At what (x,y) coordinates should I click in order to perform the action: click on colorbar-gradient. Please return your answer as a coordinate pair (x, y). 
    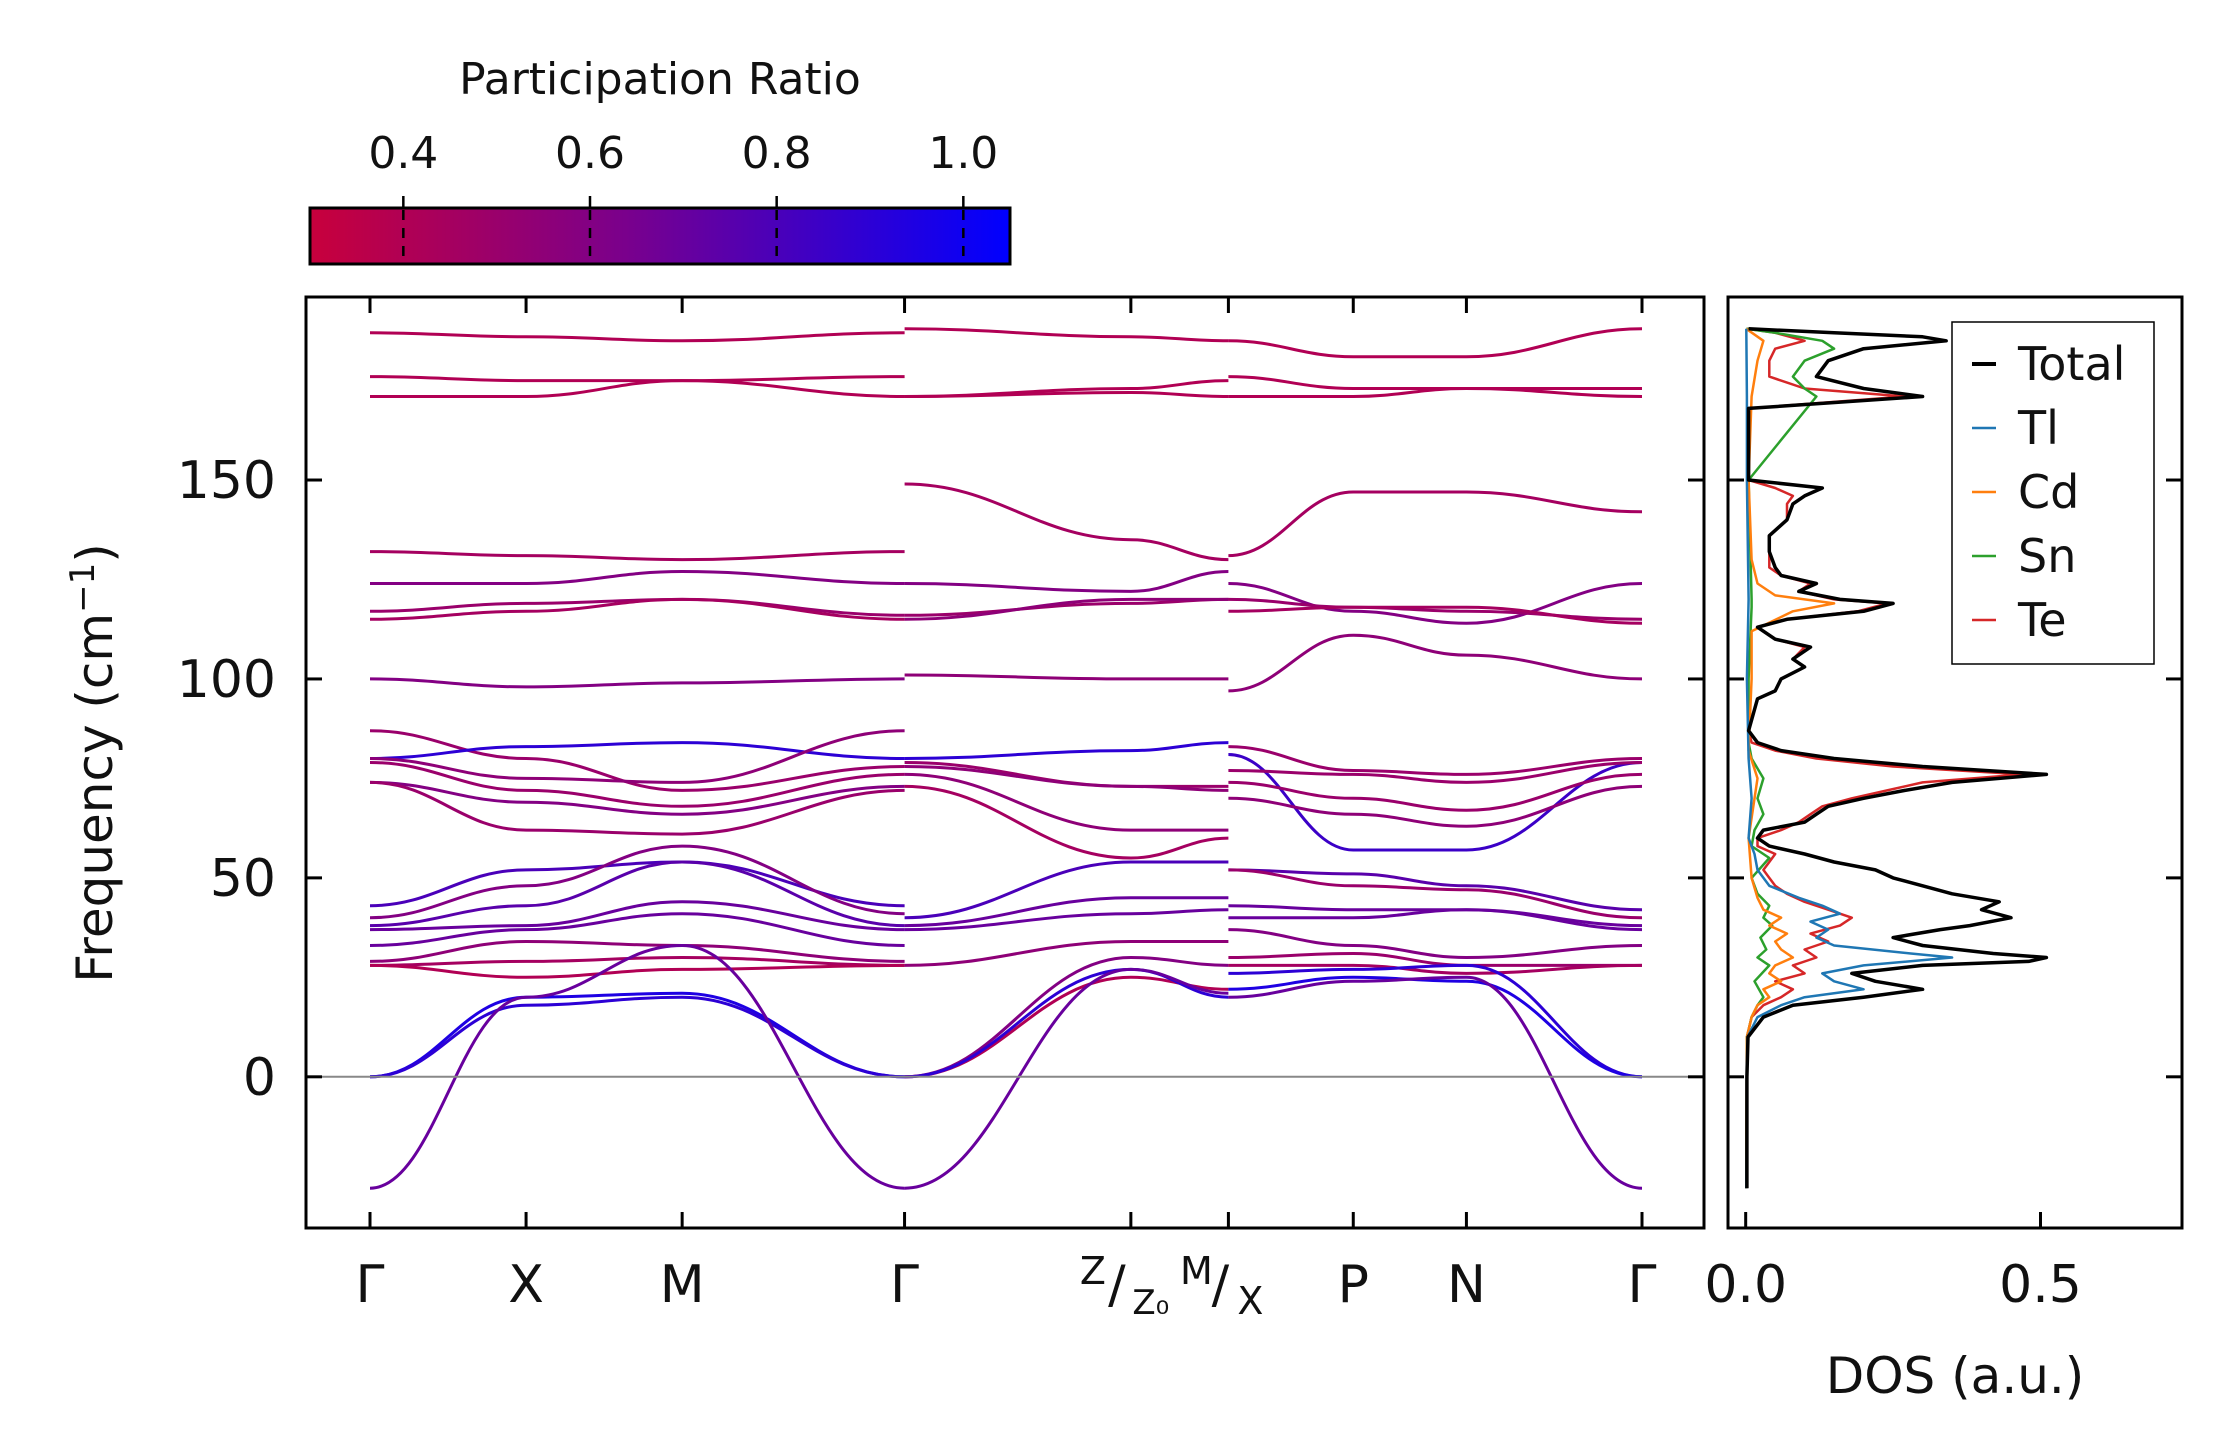
    Looking at the image, I should click on (660, 236).